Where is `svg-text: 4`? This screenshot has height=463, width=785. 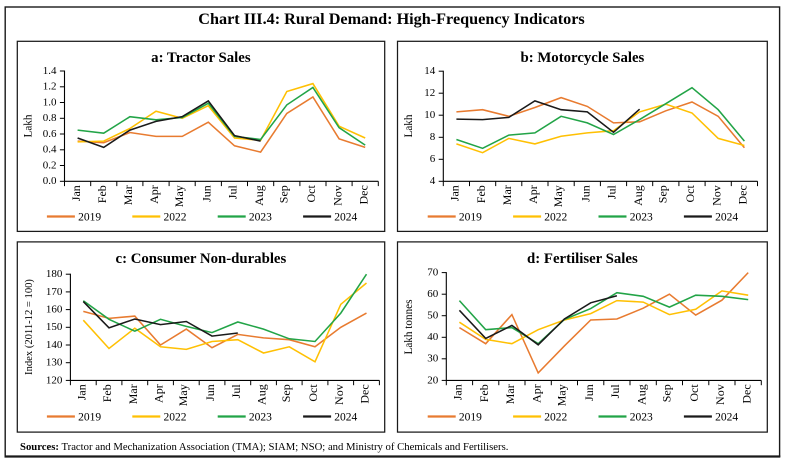 svg-text: 4 is located at coordinates (433, 181).